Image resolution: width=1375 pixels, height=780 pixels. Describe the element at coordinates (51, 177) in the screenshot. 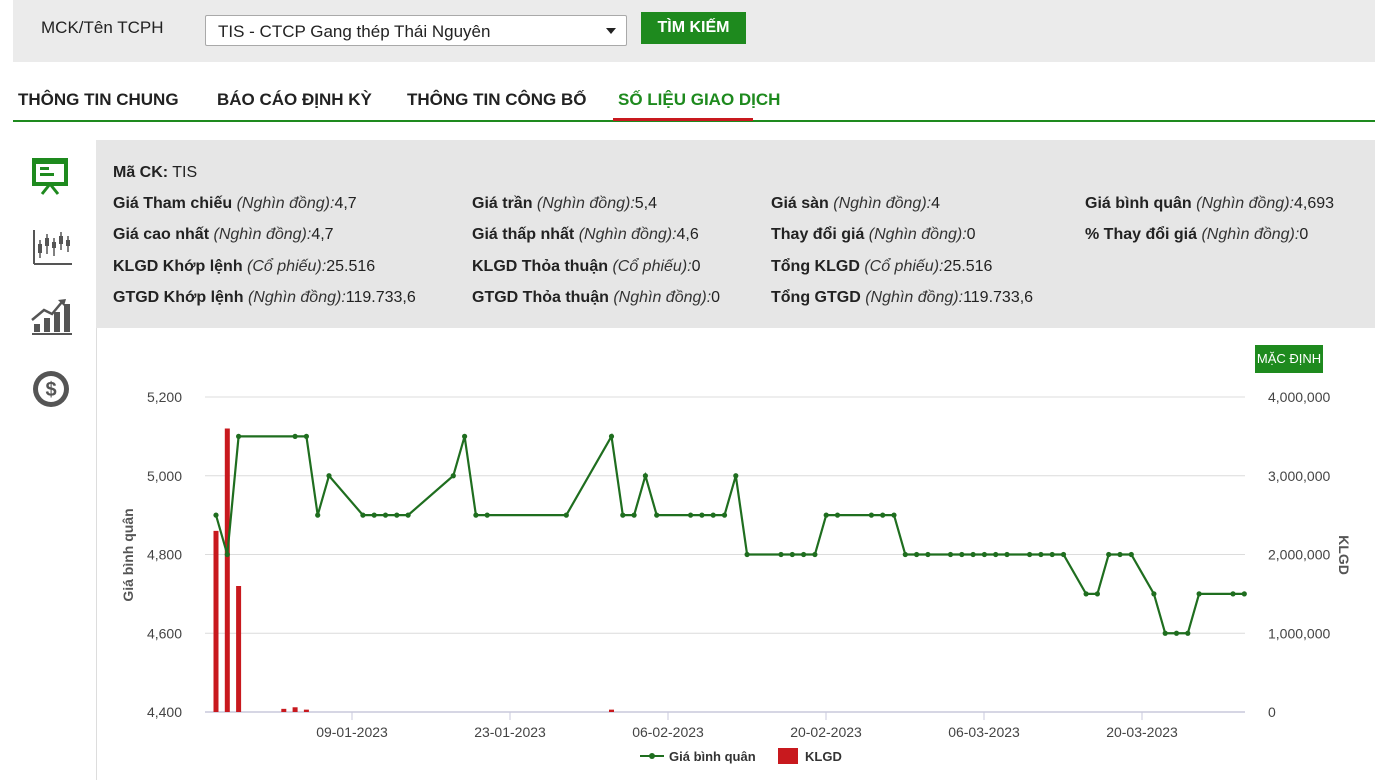

I see `presentation-board-icon` at that location.